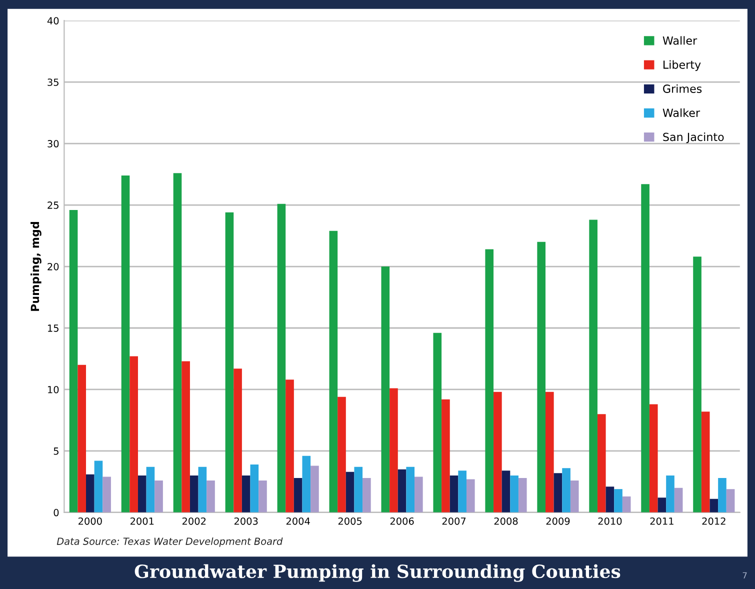  What do you see at coordinates (402, 521) in the screenshot?
I see `x-tick-label: 2006` at bounding box center [402, 521].